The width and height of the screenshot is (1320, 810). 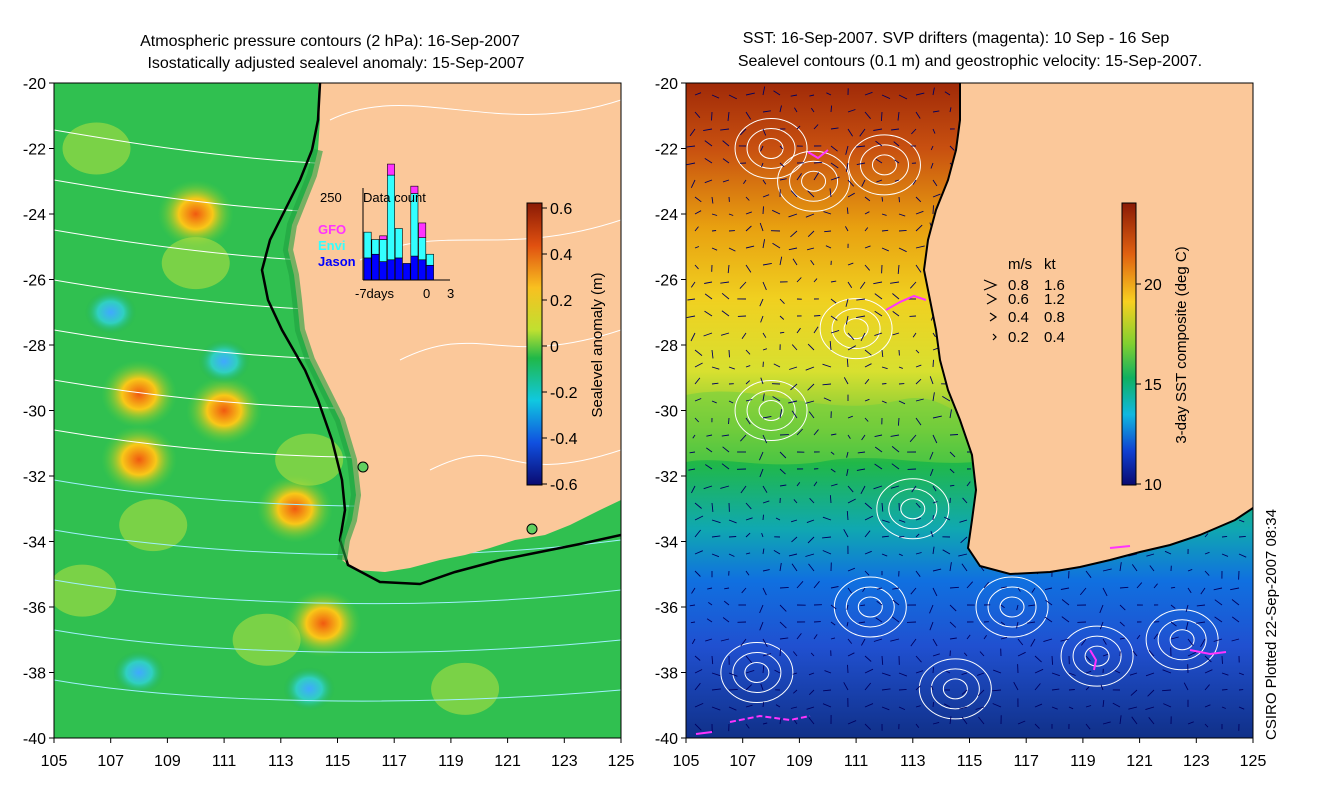 What do you see at coordinates (322, 354) in the screenshot?
I see `left-coast-green` at bounding box center [322, 354].